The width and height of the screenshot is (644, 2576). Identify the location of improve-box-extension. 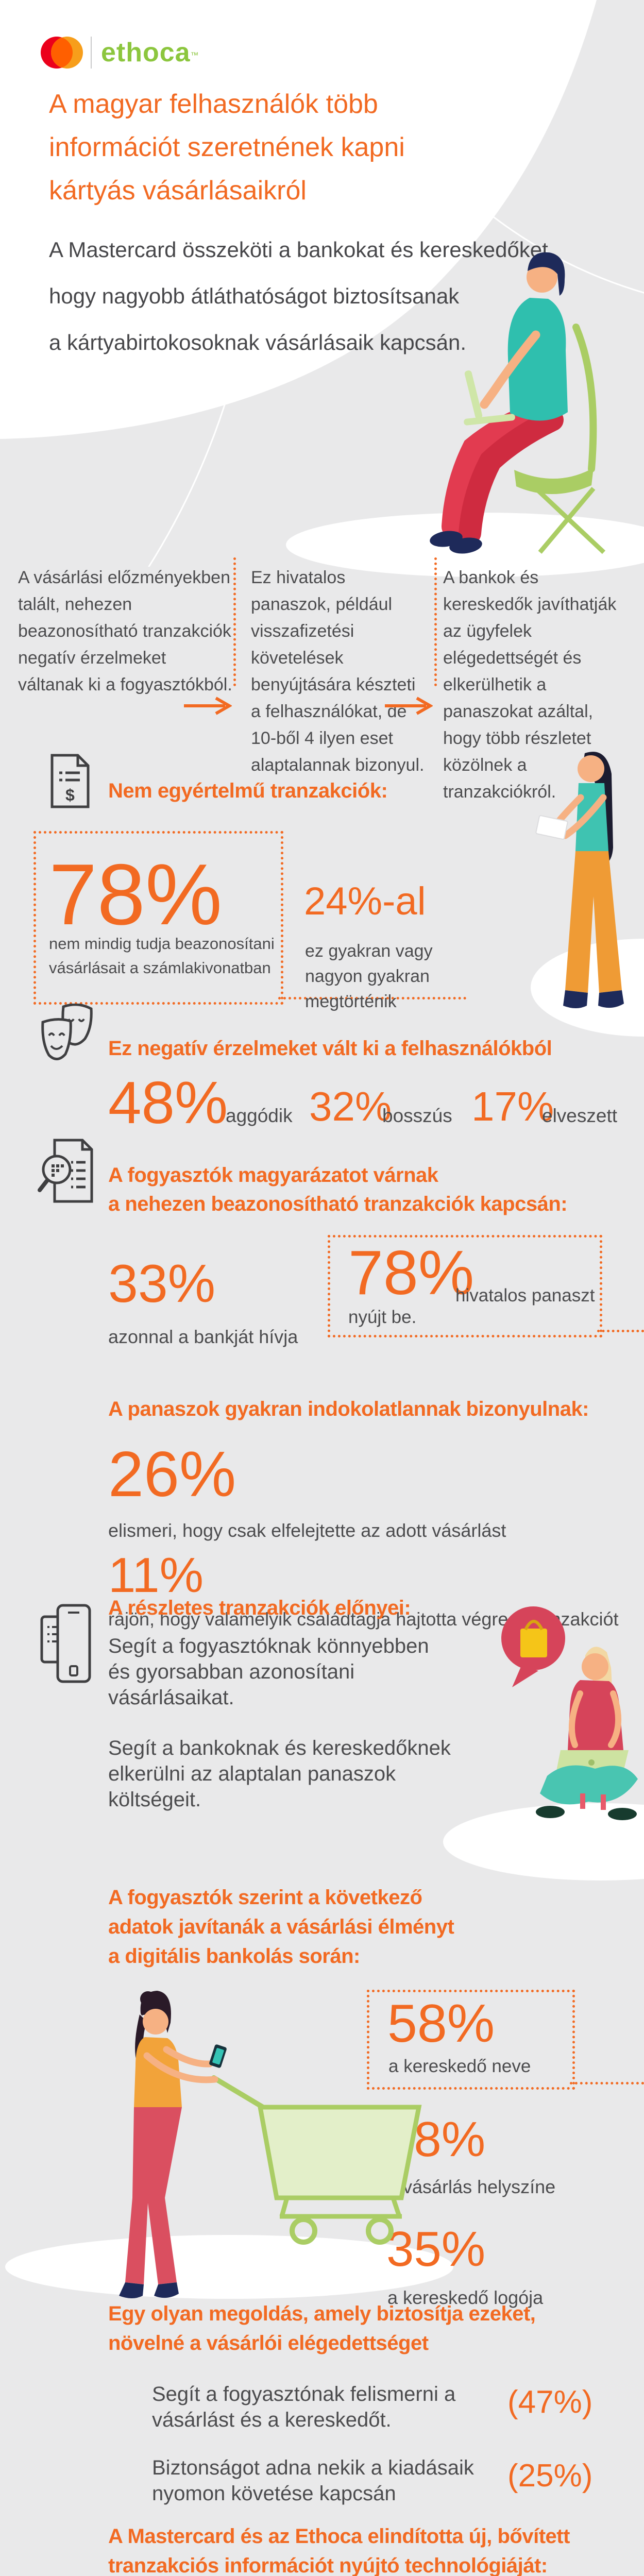
(607, 2083).